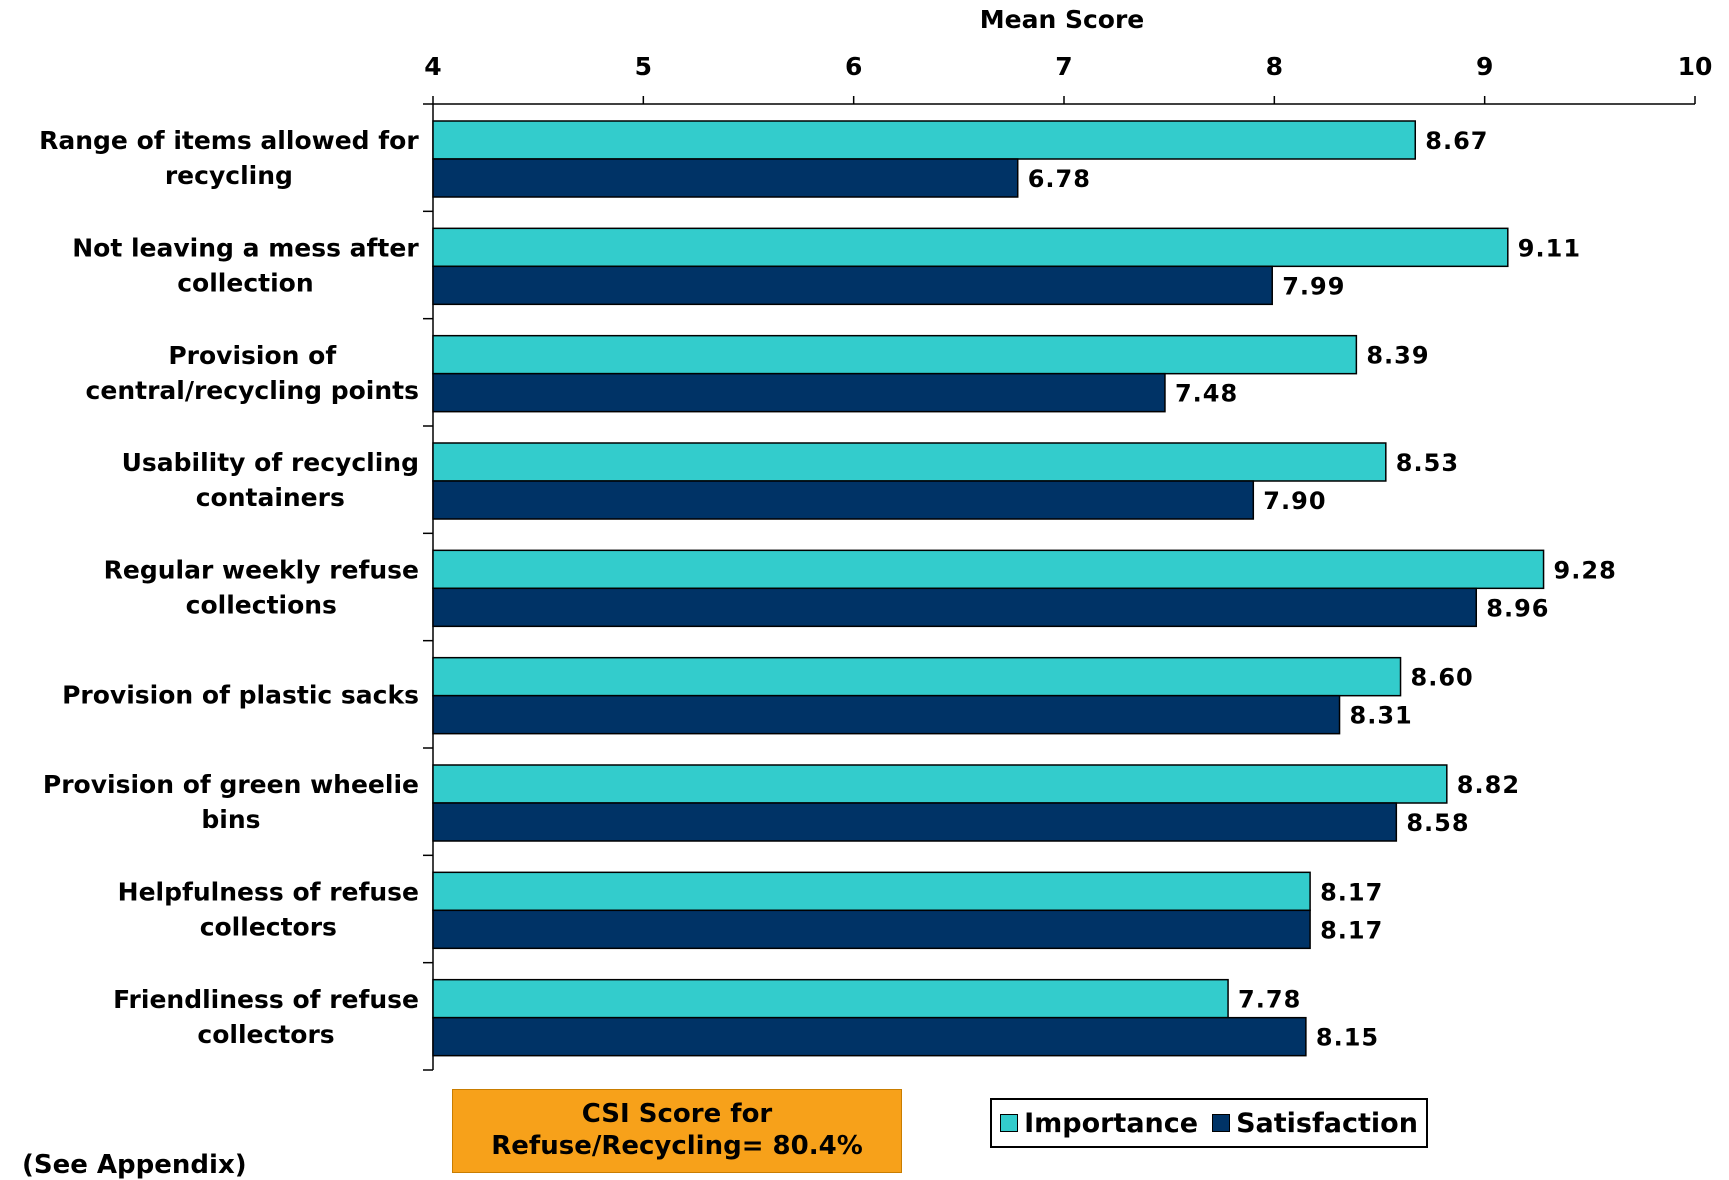 The width and height of the screenshot is (1729, 1180). Describe the element at coordinates (261, 605) in the screenshot. I see `category-label-line: collections` at that location.